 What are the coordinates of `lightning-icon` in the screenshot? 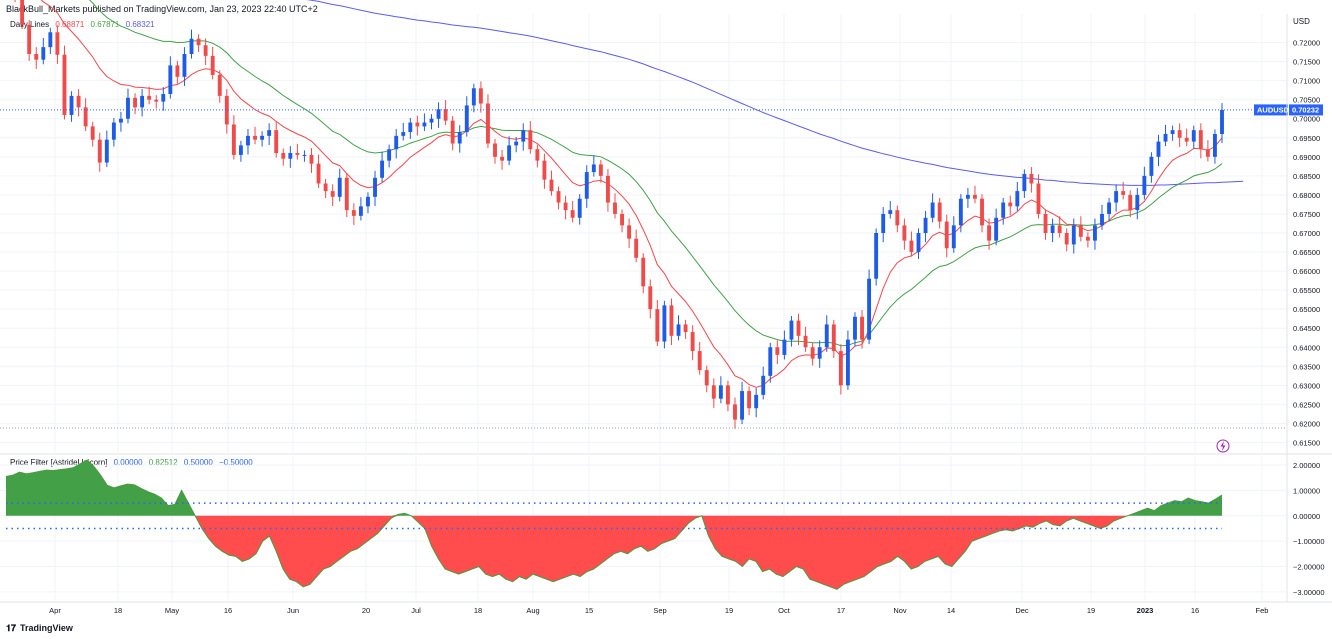 It's located at (1223, 446).